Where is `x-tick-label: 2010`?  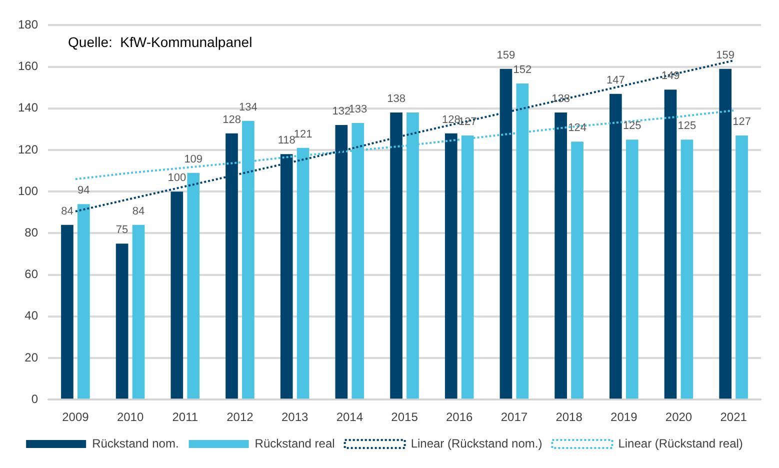 x-tick-label: 2010 is located at coordinates (130, 417).